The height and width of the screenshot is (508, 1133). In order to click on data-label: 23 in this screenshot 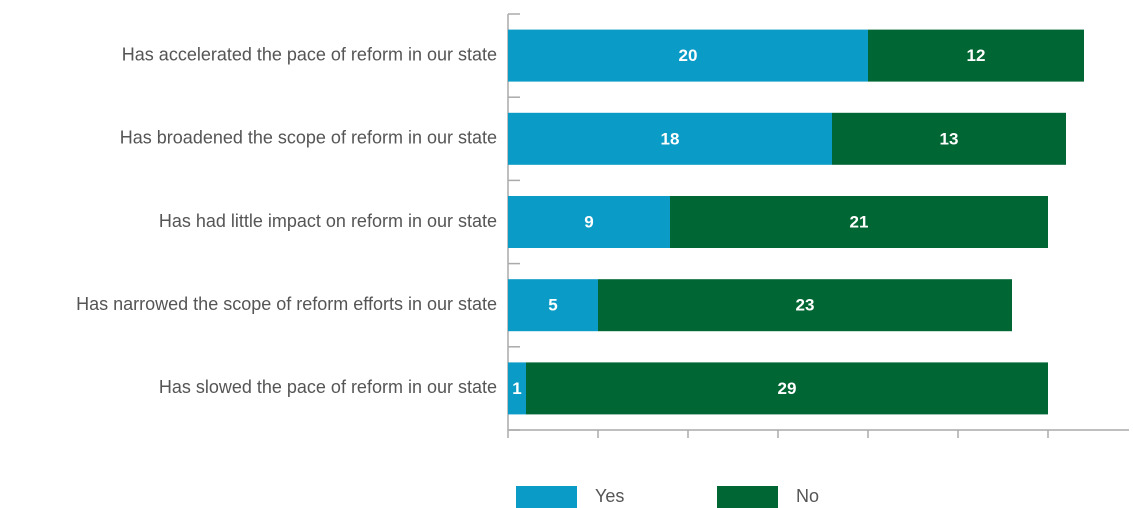, I will do `click(805, 305)`.